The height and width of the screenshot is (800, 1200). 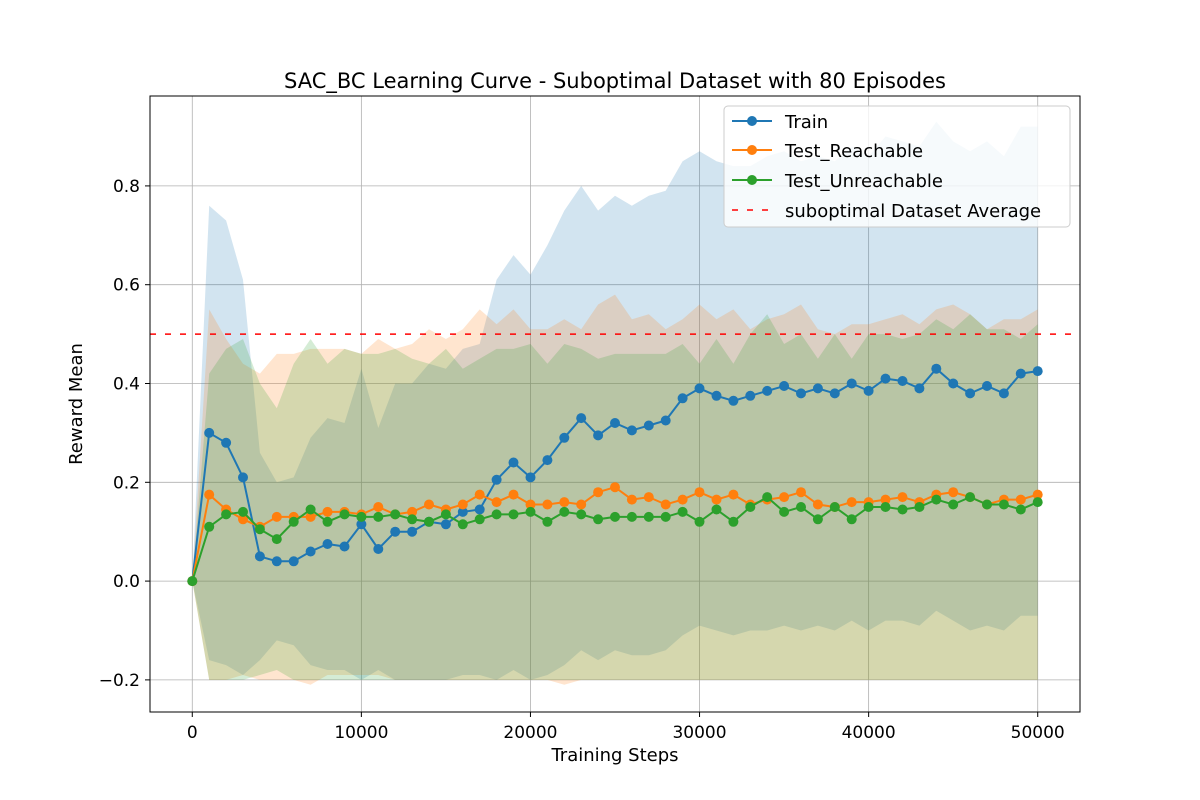 I want to click on legend-test-reachable-marker, so click(x=752, y=150).